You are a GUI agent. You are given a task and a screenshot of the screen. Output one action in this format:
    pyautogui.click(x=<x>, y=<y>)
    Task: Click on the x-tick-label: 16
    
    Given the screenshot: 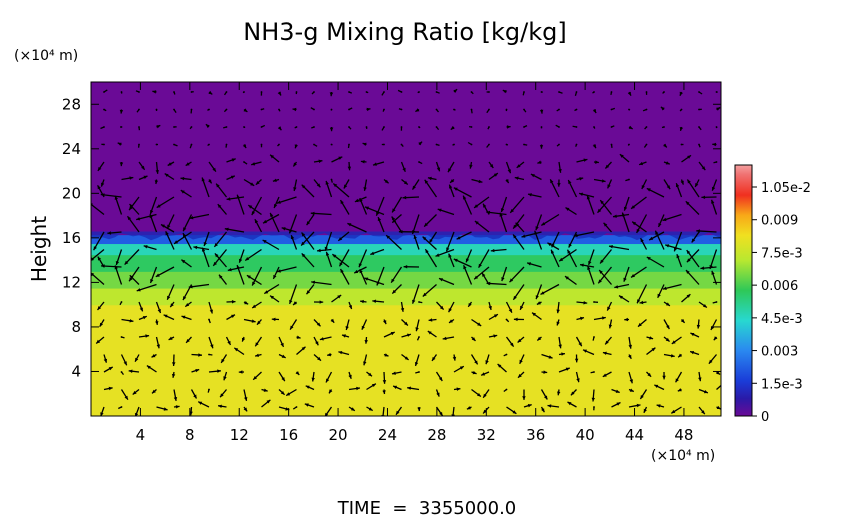 What is the action you would take?
    pyautogui.click(x=288, y=435)
    